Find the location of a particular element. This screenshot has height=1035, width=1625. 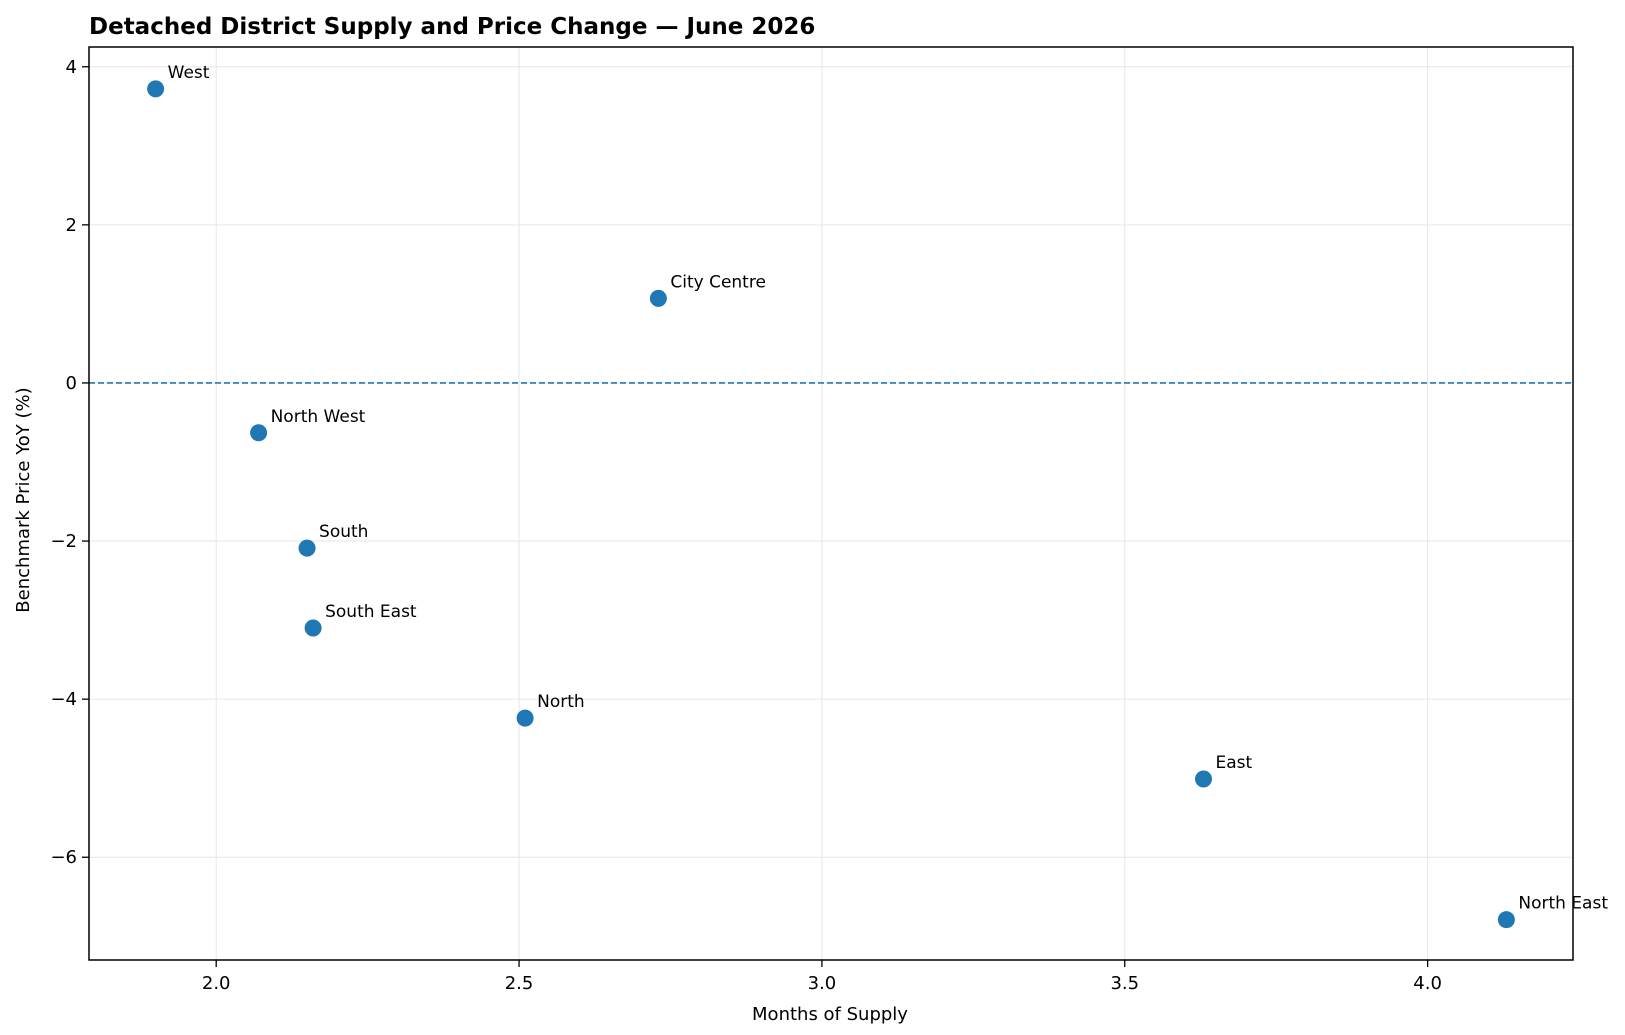

y-axis-label: Benchmark Price YoY (%) is located at coordinates (23, 499).